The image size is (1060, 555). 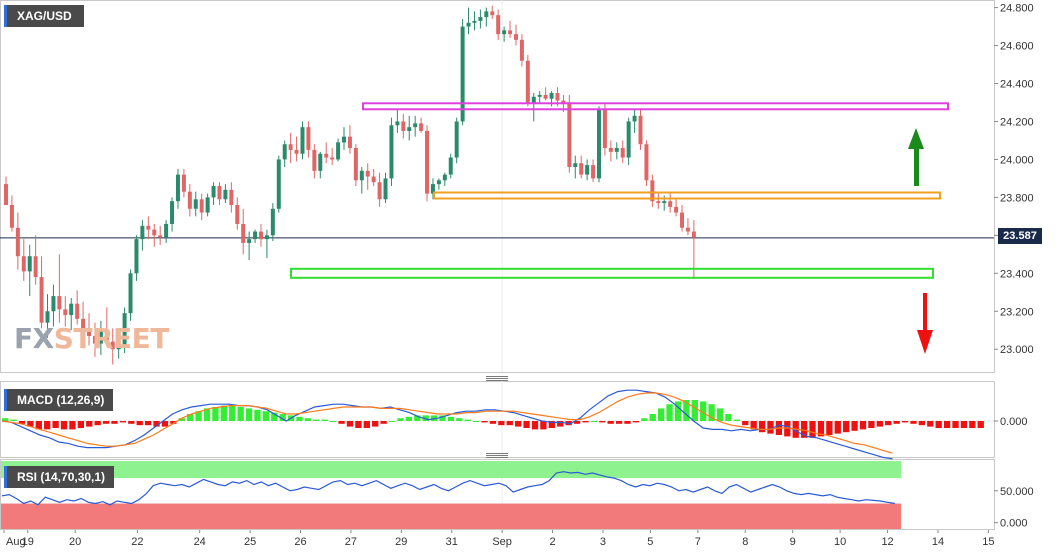 What do you see at coordinates (650, 542) in the screenshot?
I see `x-tick-label: 5` at bounding box center [650, 542].